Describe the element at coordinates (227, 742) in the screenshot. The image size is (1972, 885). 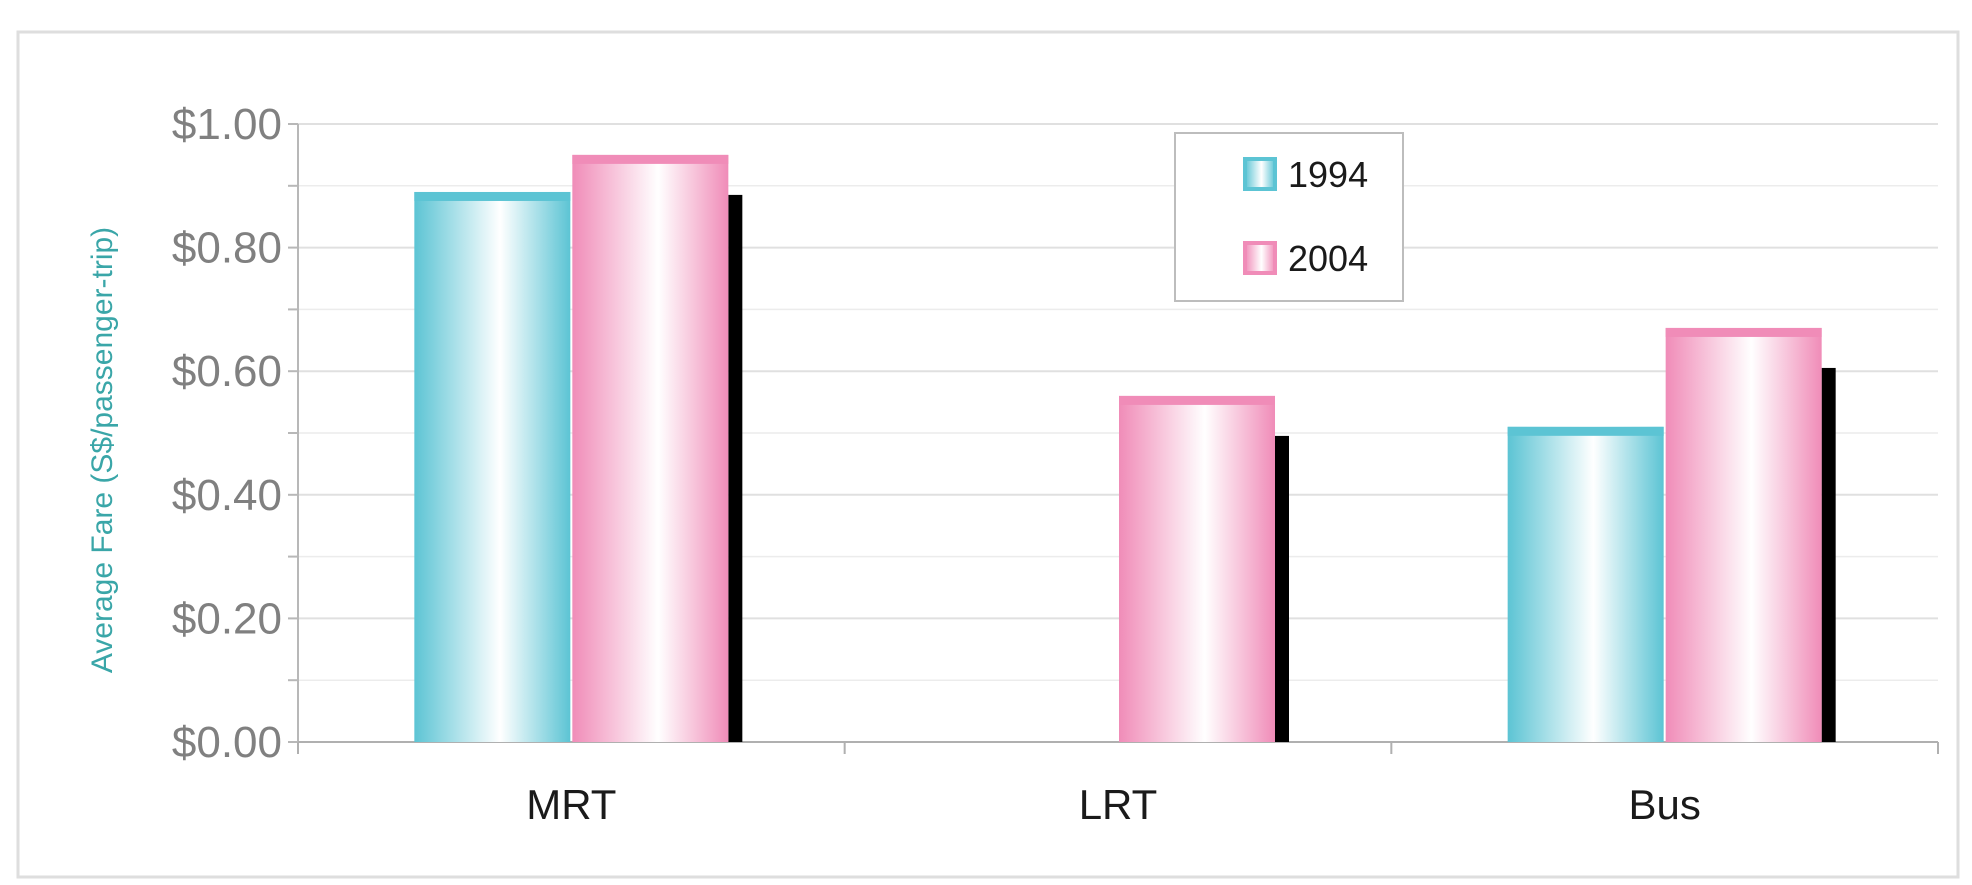
I see `y-tick-label: $0.00` at that location.